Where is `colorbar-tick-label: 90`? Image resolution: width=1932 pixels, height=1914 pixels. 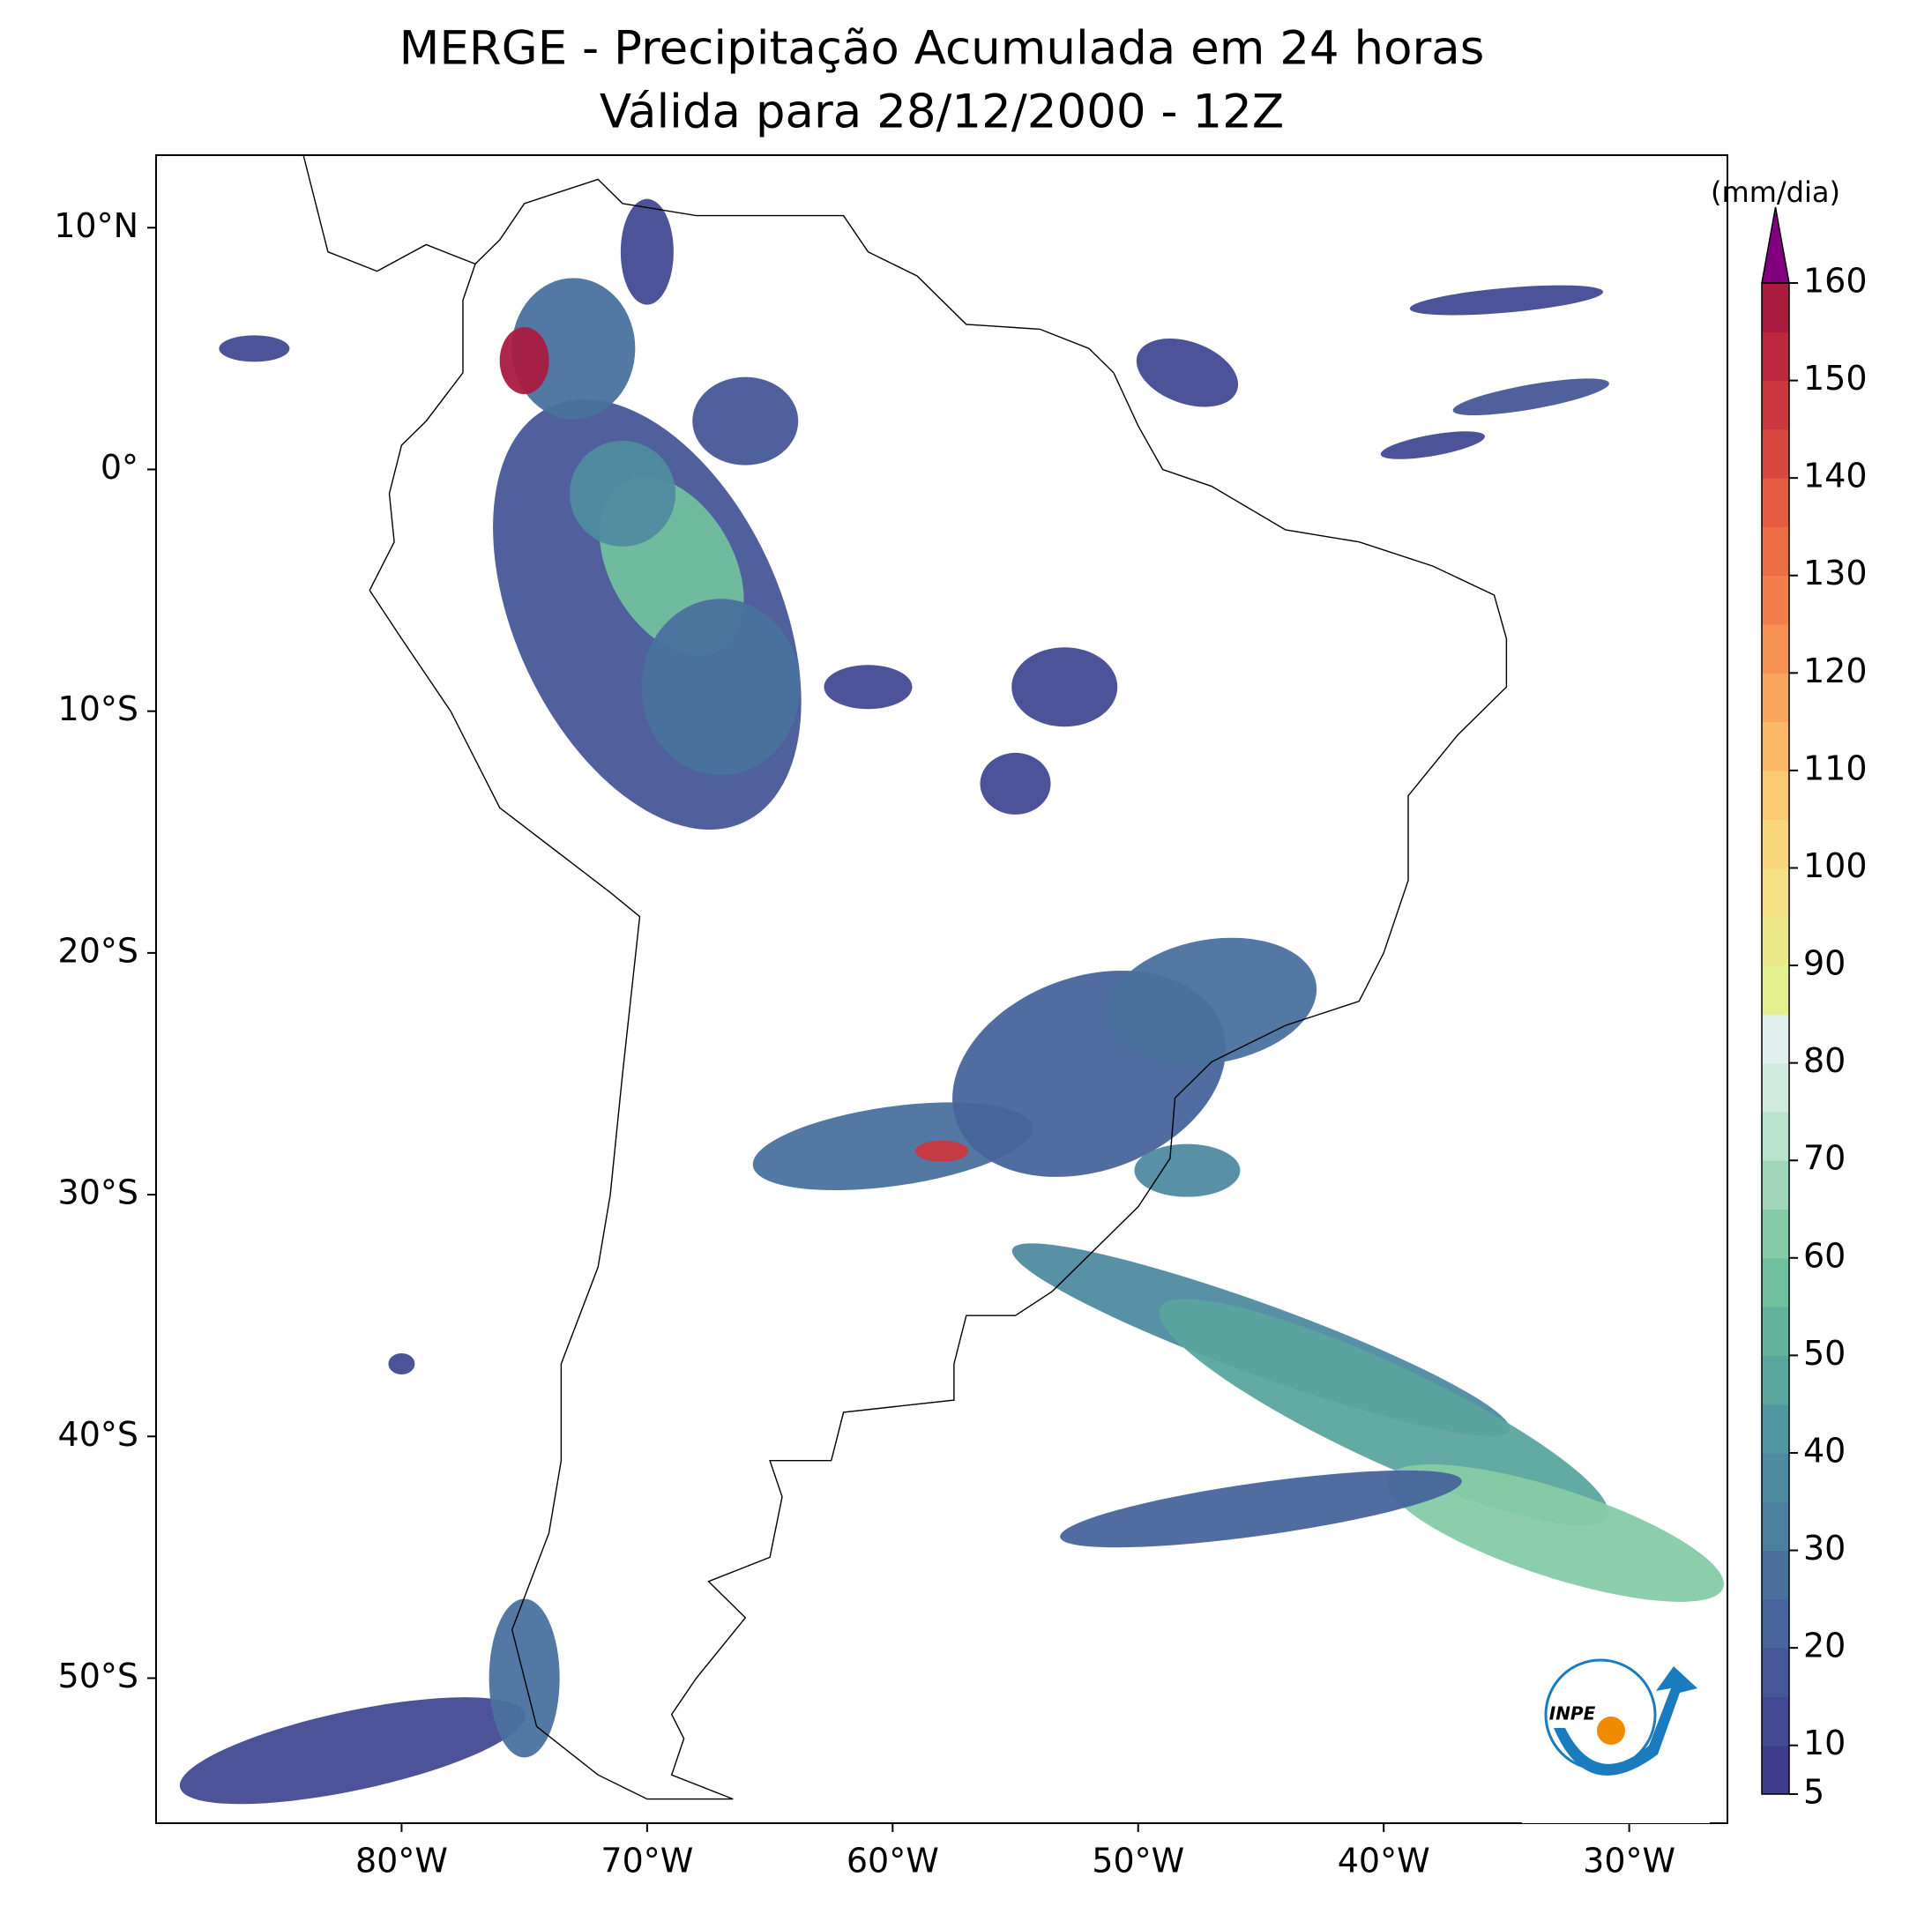 colorbar-tick-label: 90 is located at coordinates (1824, 963).